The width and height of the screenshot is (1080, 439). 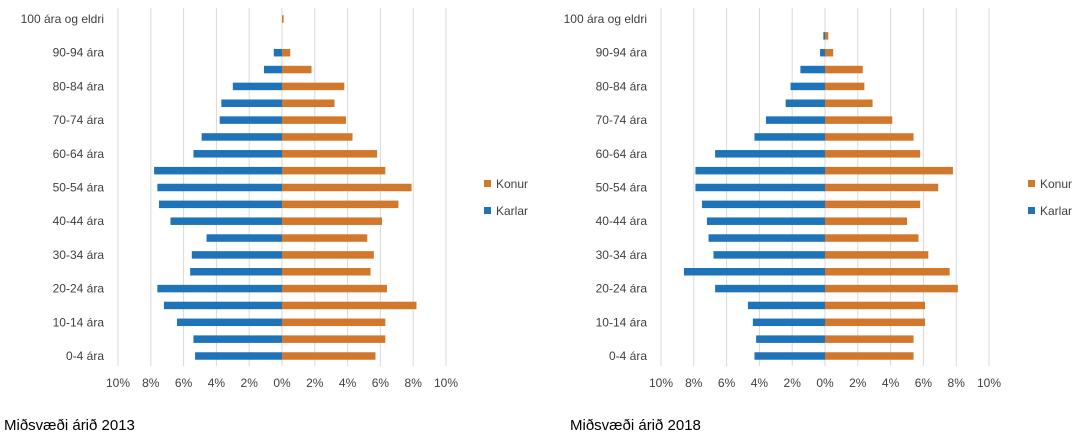 What do you see at coordinates (635, 425) in the screenshot?
I see `chart-caption-2018: Miðsvæði árið 2018` at bounding box center [635, 425].